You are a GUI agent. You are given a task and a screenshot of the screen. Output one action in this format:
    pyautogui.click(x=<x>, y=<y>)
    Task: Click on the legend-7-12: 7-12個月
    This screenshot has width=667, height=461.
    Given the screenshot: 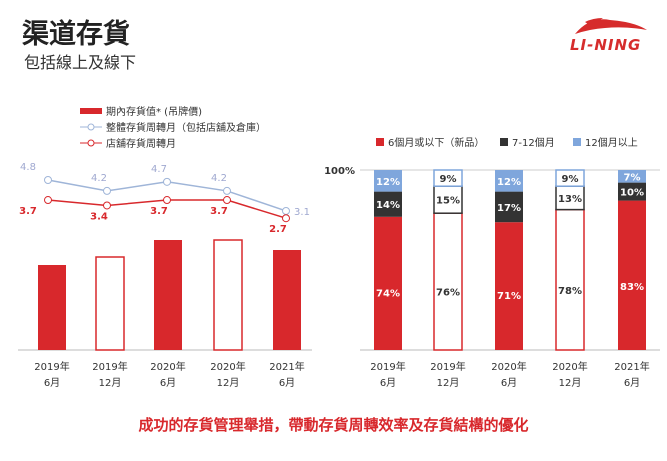 What is the action you would take?
    pyautogui.click(x=527, y=141)
    